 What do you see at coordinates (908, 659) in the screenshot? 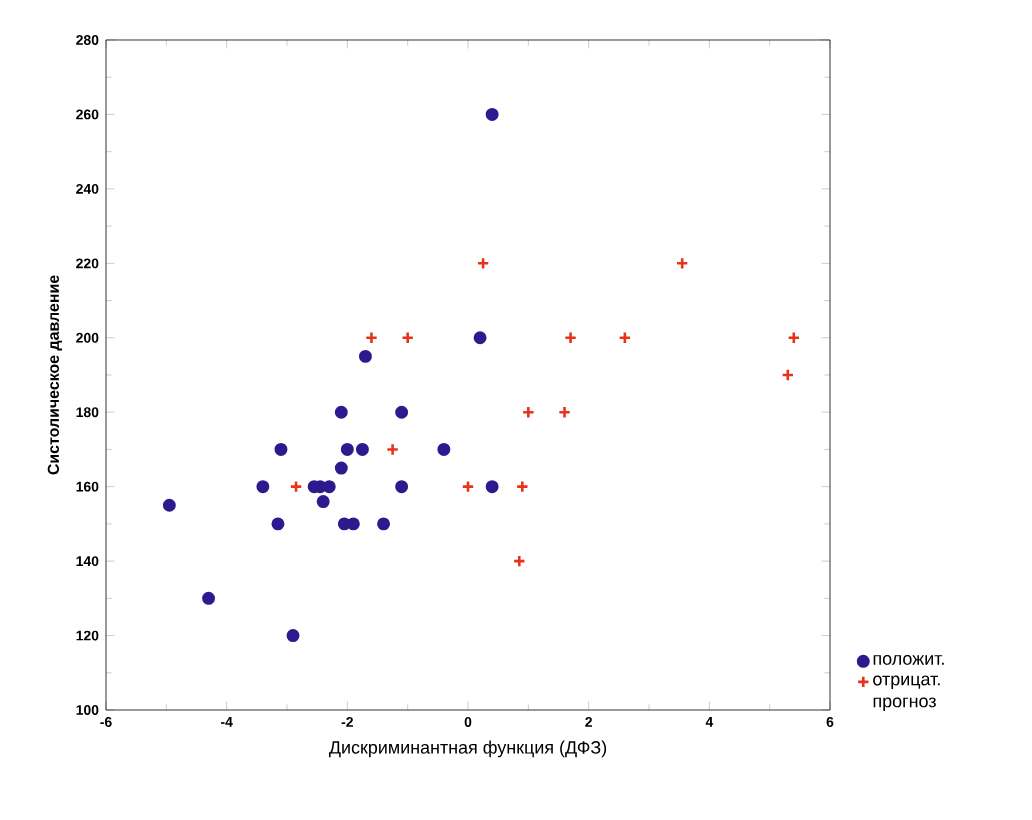
I see `legend-label: положит.` at bounding box center [908, 659].